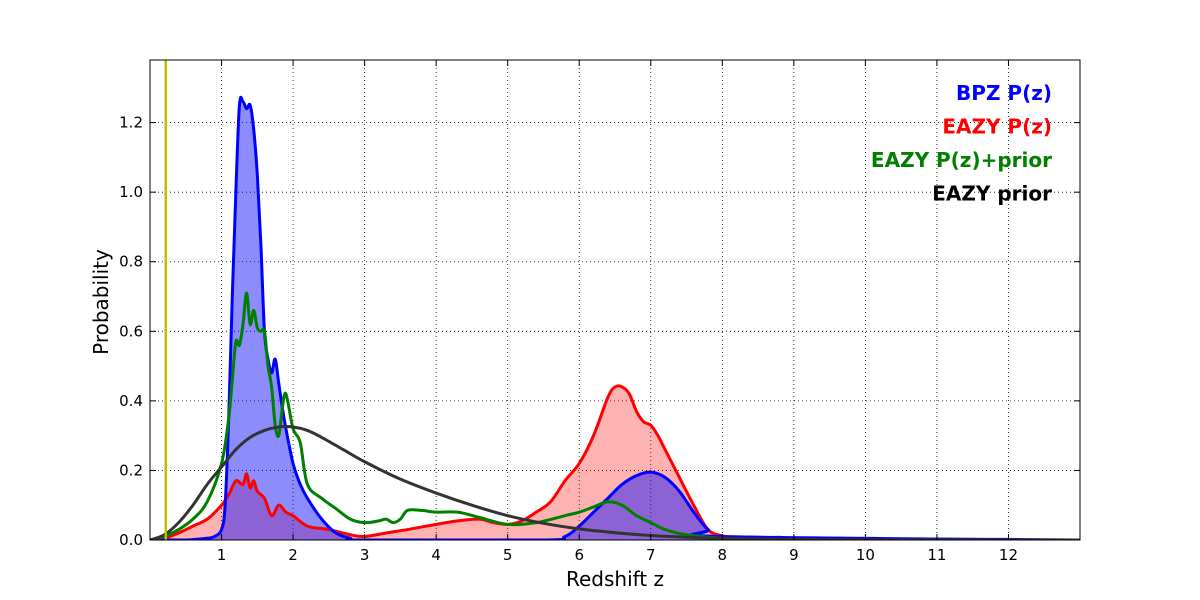 This screenshot has width=1200, height=600. I want to click on x-tick-label: 8, so click(723, 555).